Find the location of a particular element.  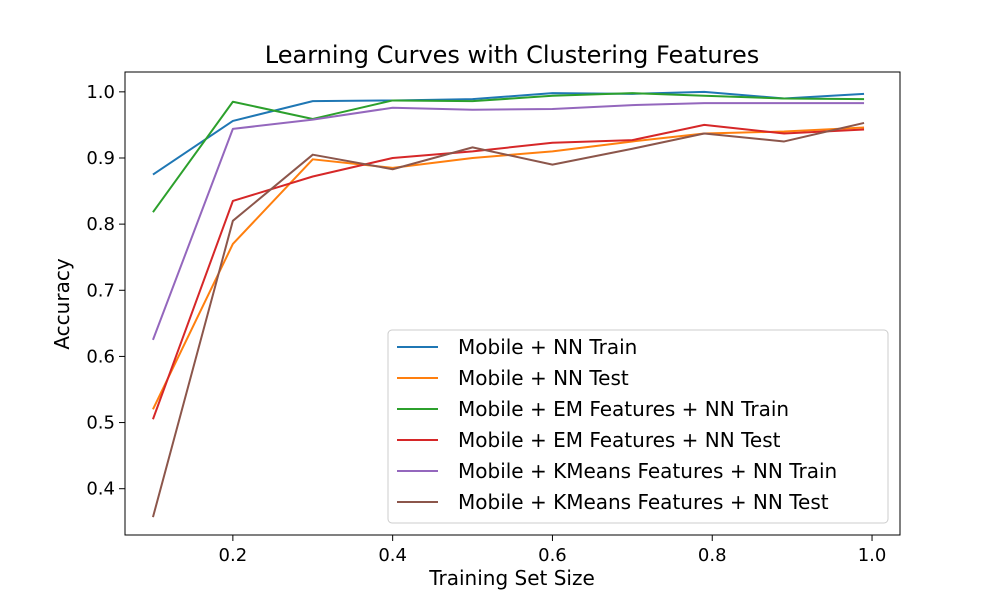

y-axis-label: Accuracy is located at coordinates (62, 303).